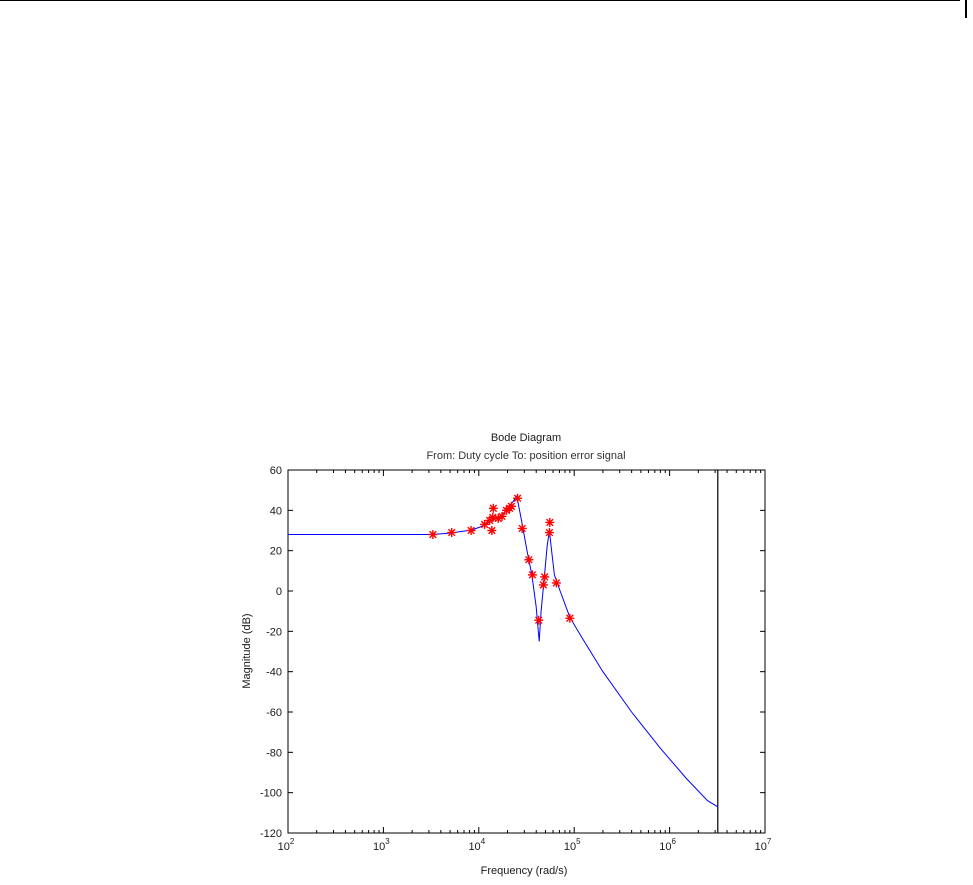 This screenshot has height=885, width=973. What do you see at coordinates (247, 650) in the screenshot?
I see `y-axis-label: Magnitude (dB)` at bounding box center [247, 650].